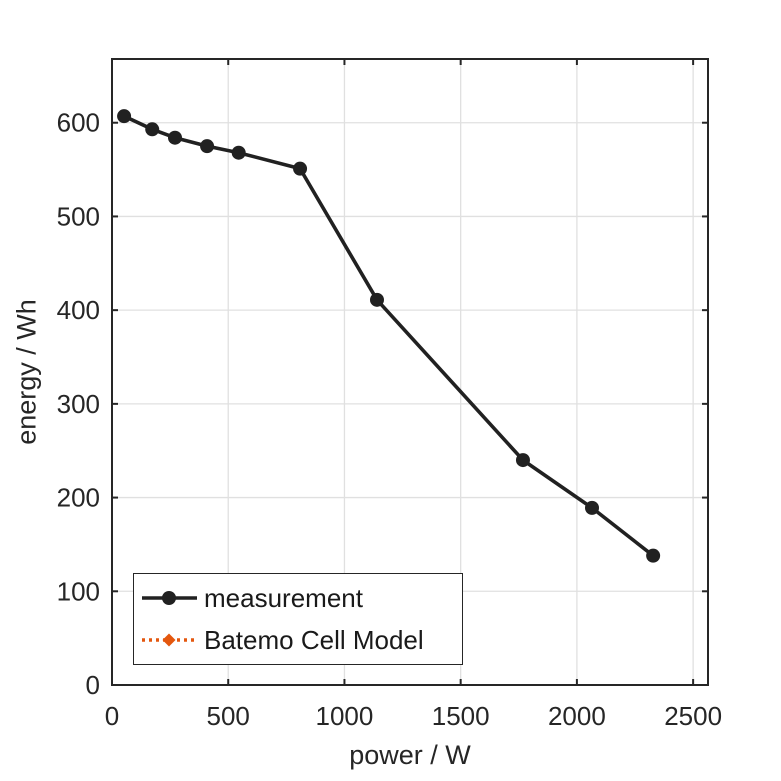 The width and height of the screenshot is (781, 781). I want to click on x-tick-label: 2500, so click(693, 716).